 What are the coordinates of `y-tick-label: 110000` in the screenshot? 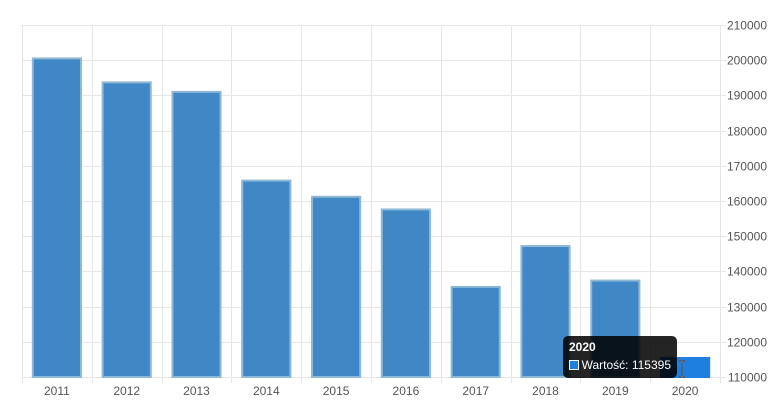 It's located at (747, 378).